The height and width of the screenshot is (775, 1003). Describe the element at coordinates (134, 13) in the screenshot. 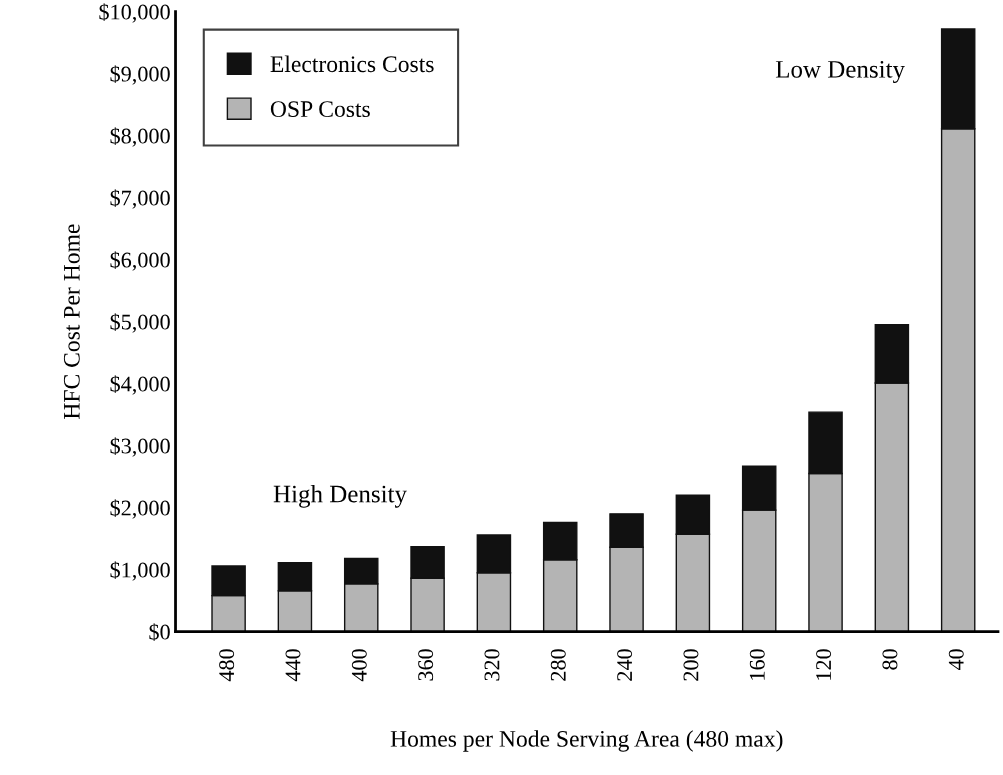

I see `y-tick-label: $10,000` at that location.